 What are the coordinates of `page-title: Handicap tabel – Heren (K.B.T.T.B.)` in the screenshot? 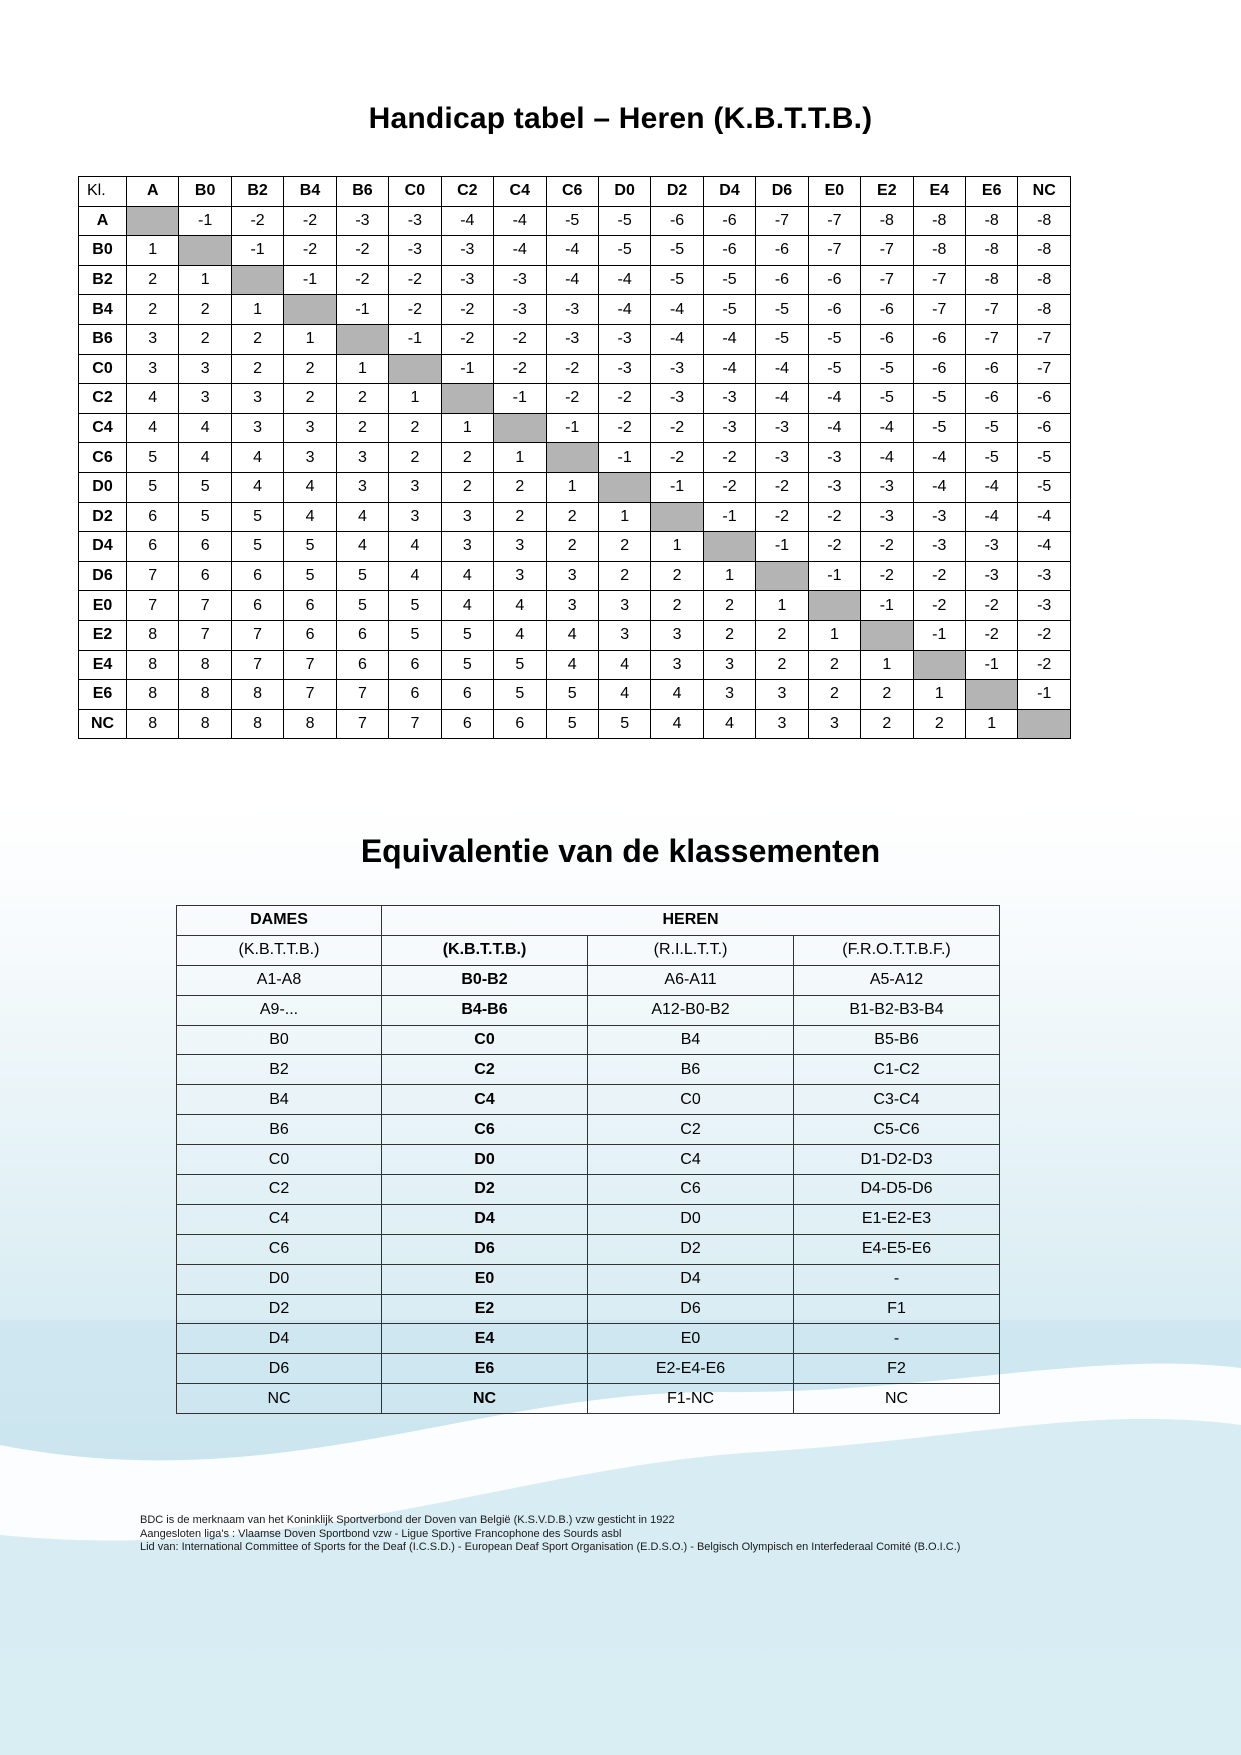 It's located at (620, 118).